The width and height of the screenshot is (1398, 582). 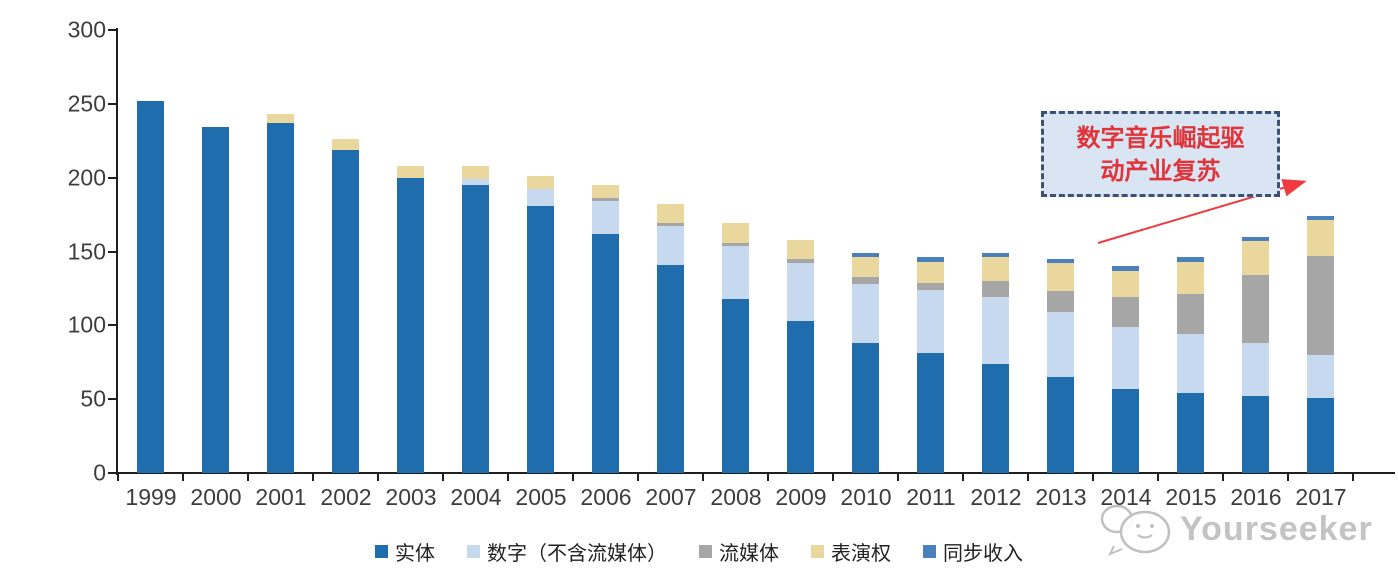 I want to click on x-axis-label: 2004, so click(x=476, y=497).